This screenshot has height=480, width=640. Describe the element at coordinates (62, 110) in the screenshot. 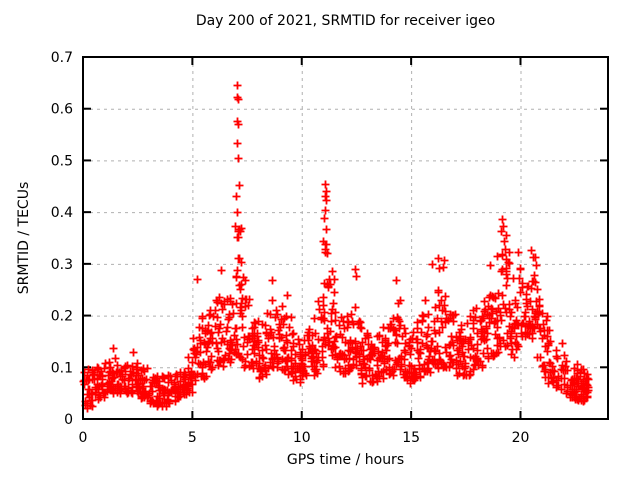

I see `y-tick-label: 0.6` at that location.